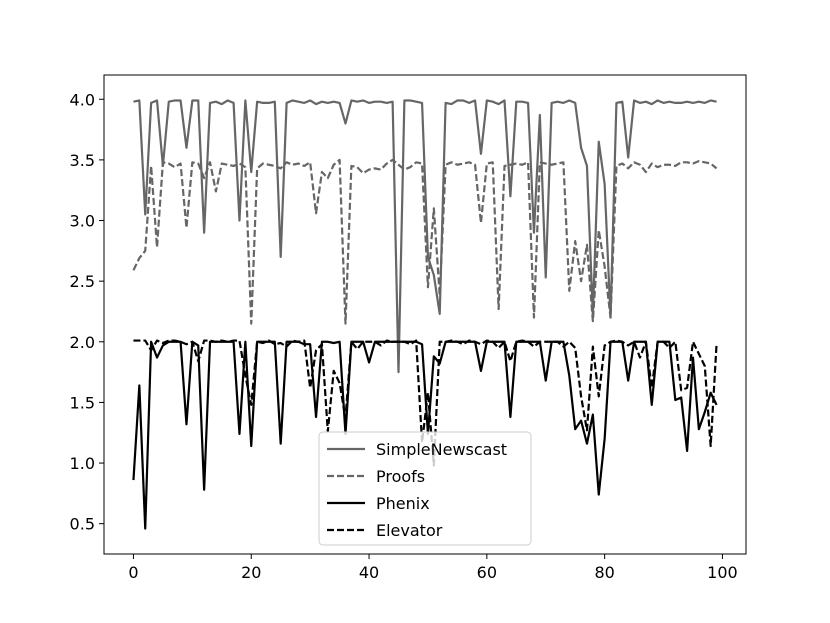 This screenshot has width=830, height=623. Describe the element at coordinates (82, 281) in the screenshot. I see `y-tick-label: 2.5` at that location.